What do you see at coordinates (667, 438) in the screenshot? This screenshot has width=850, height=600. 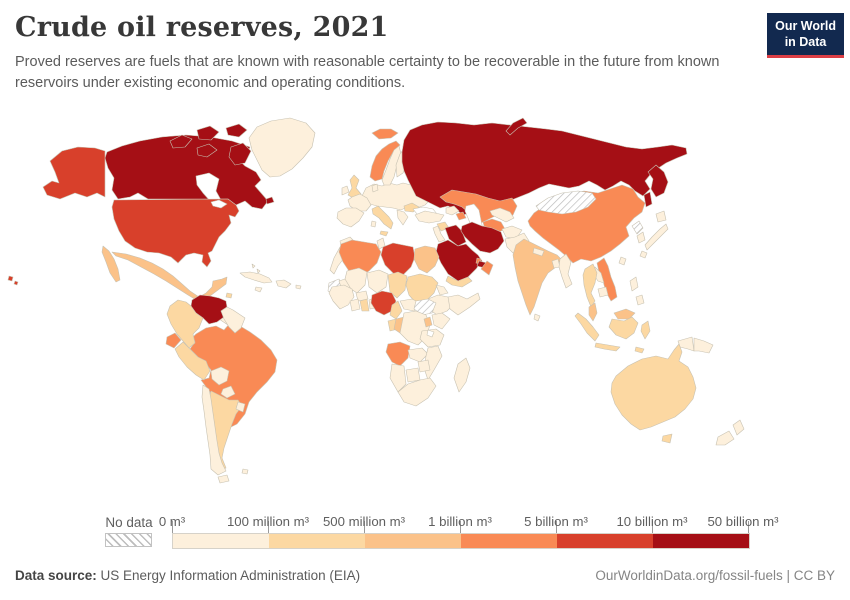 I see `country-australia-tasmania` at bounding box center [667, 438].